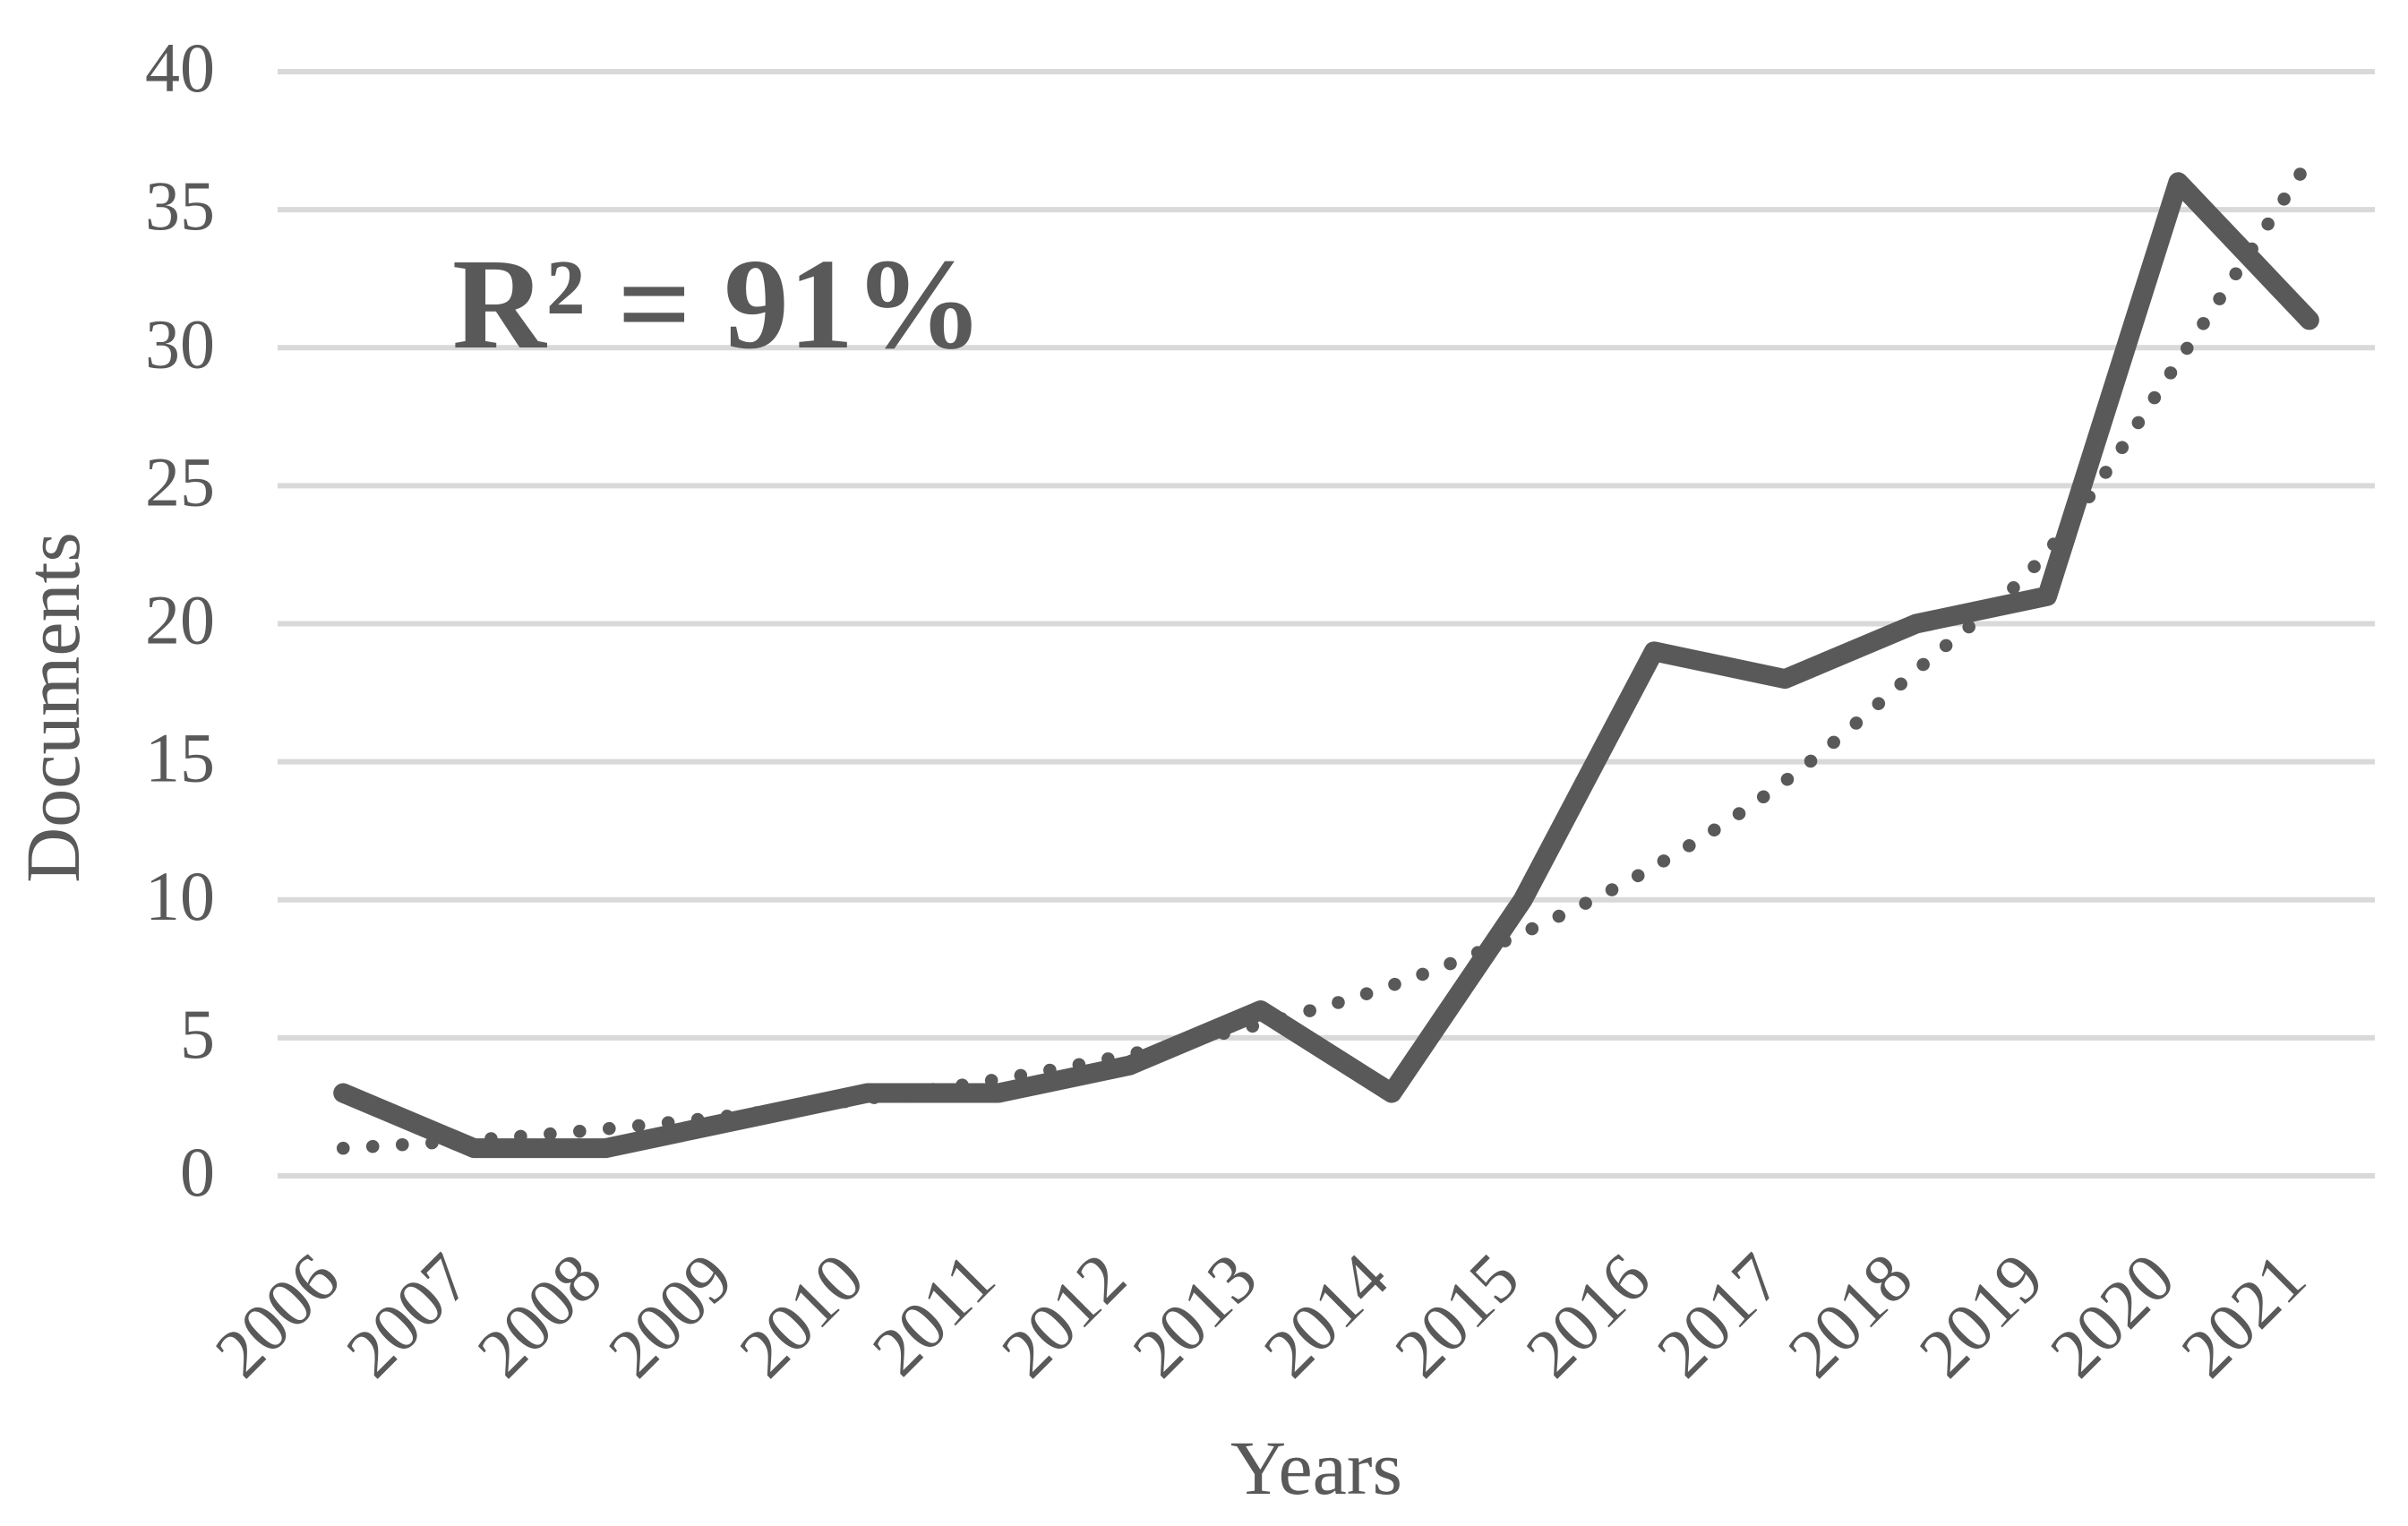  I want to click on x-tick-label: 2017, so click(1719, 1316).